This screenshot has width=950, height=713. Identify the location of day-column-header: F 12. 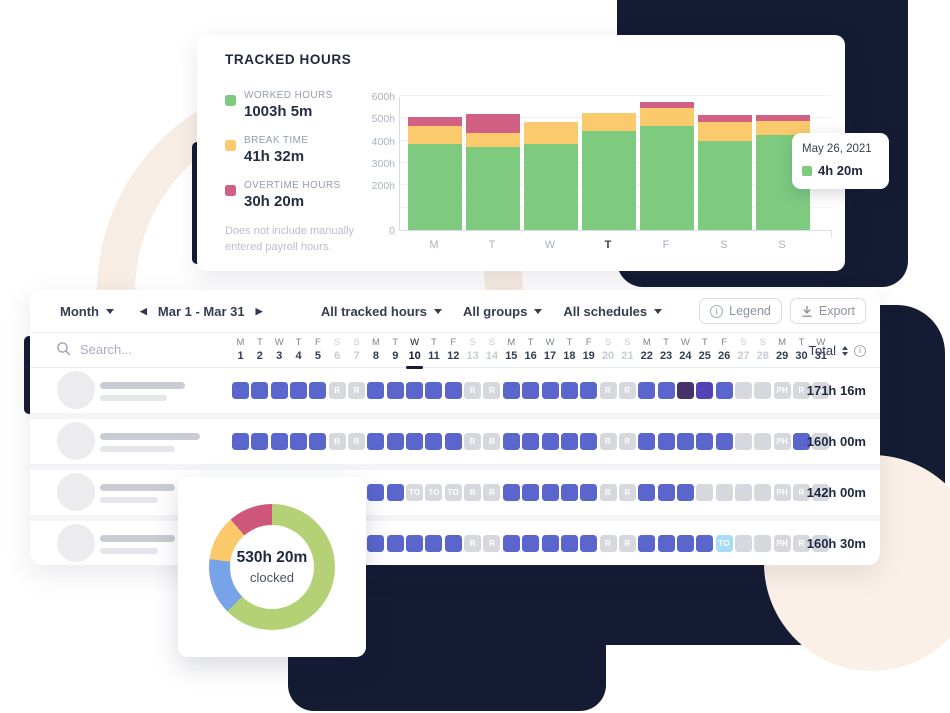
(453, 350).